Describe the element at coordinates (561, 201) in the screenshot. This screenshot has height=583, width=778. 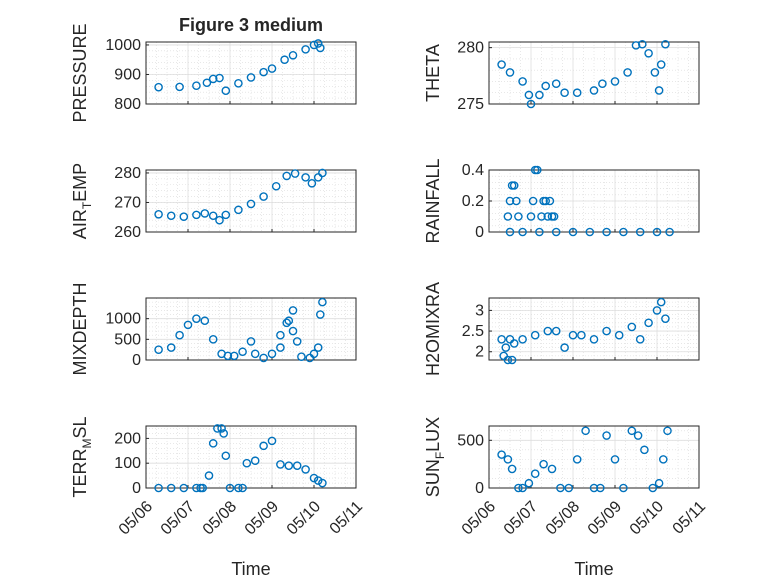
I see `subplot-rainfall: 0 0.2 0.4 RAINFALL` at that location.